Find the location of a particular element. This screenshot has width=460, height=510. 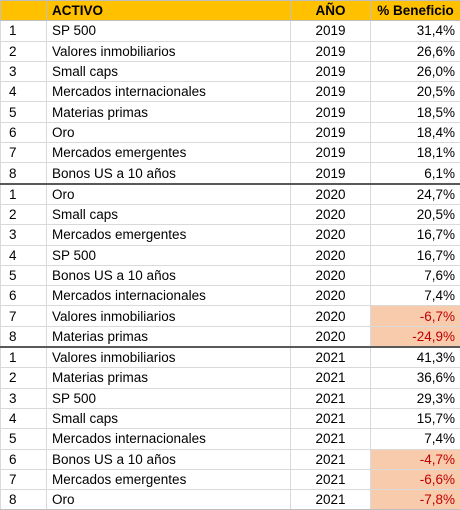

pct-cell: -7,8% is located at coordinates (415, 500).